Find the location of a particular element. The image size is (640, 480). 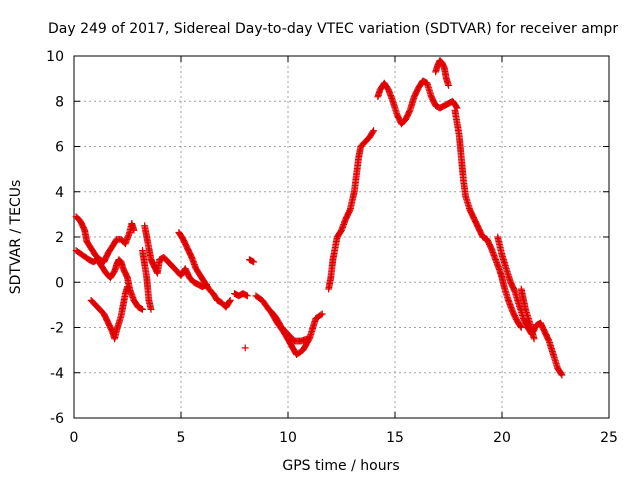

y-tick-label: 8 is located at coordinates (59, 102).